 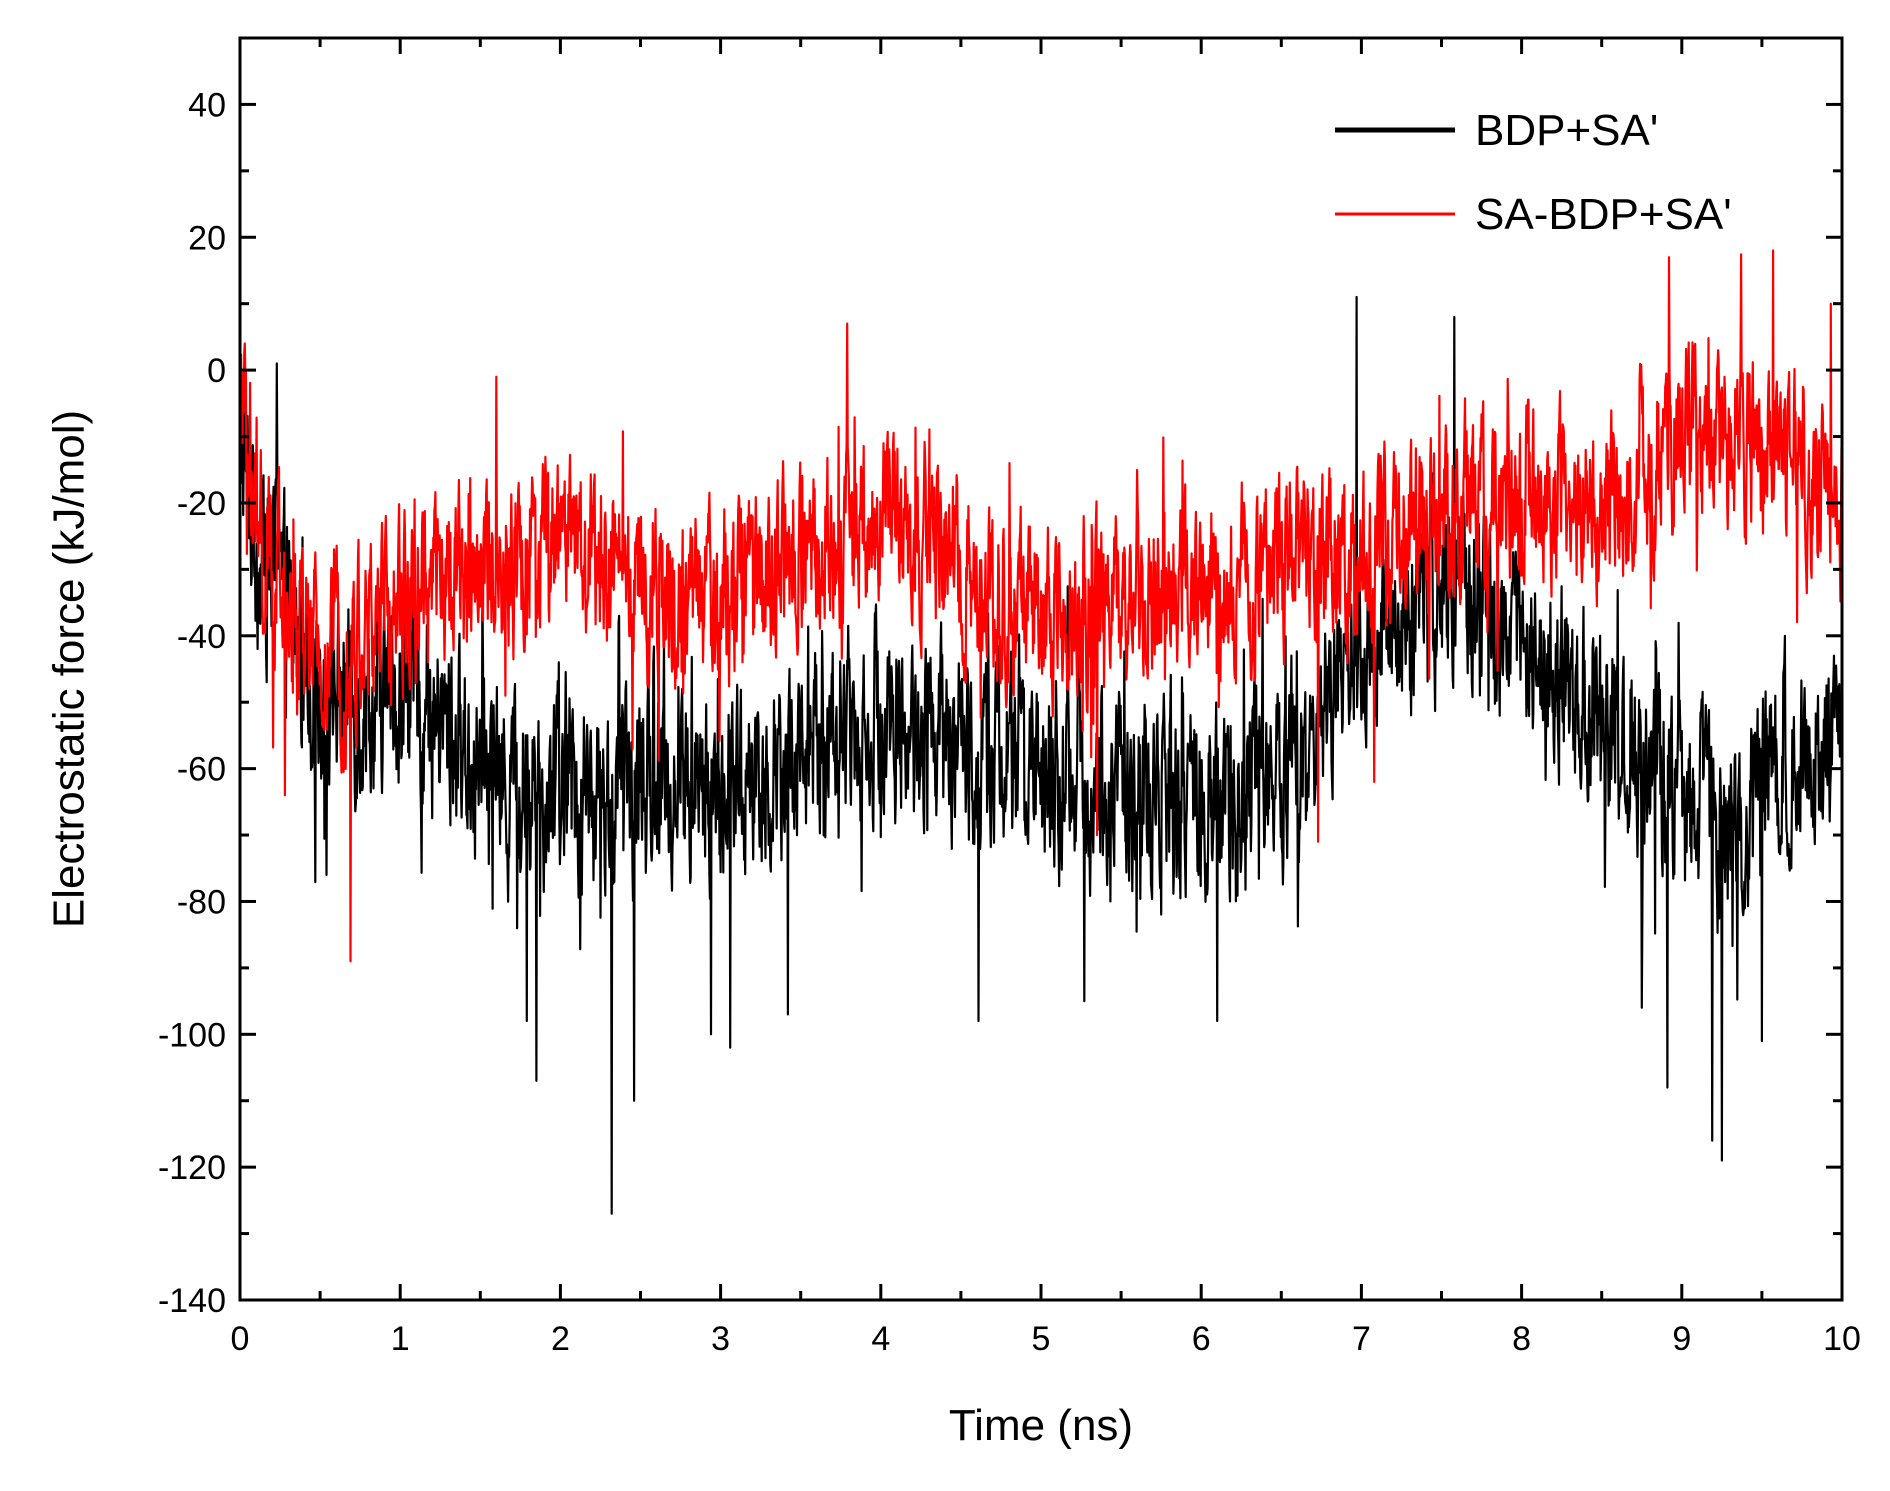 What do you see at coordinates (1566, 130) in the screenshot?
I see `legend-label-bdp-sa: BDP+SA'` at bounding box center [1566, 130].